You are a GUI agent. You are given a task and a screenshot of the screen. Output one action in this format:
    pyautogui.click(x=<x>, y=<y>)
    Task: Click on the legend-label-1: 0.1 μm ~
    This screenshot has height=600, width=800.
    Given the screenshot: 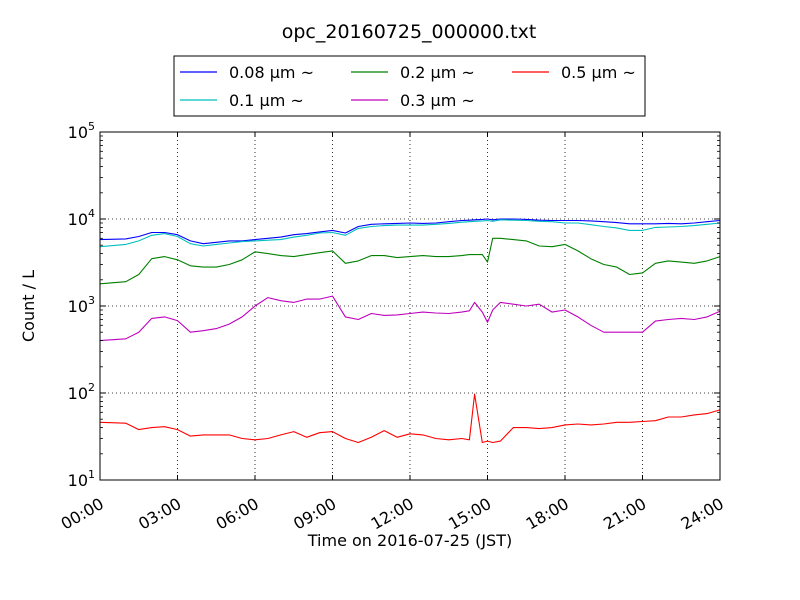 What is the action you would take?
    pyautogui.click(x=266, y=100)
    